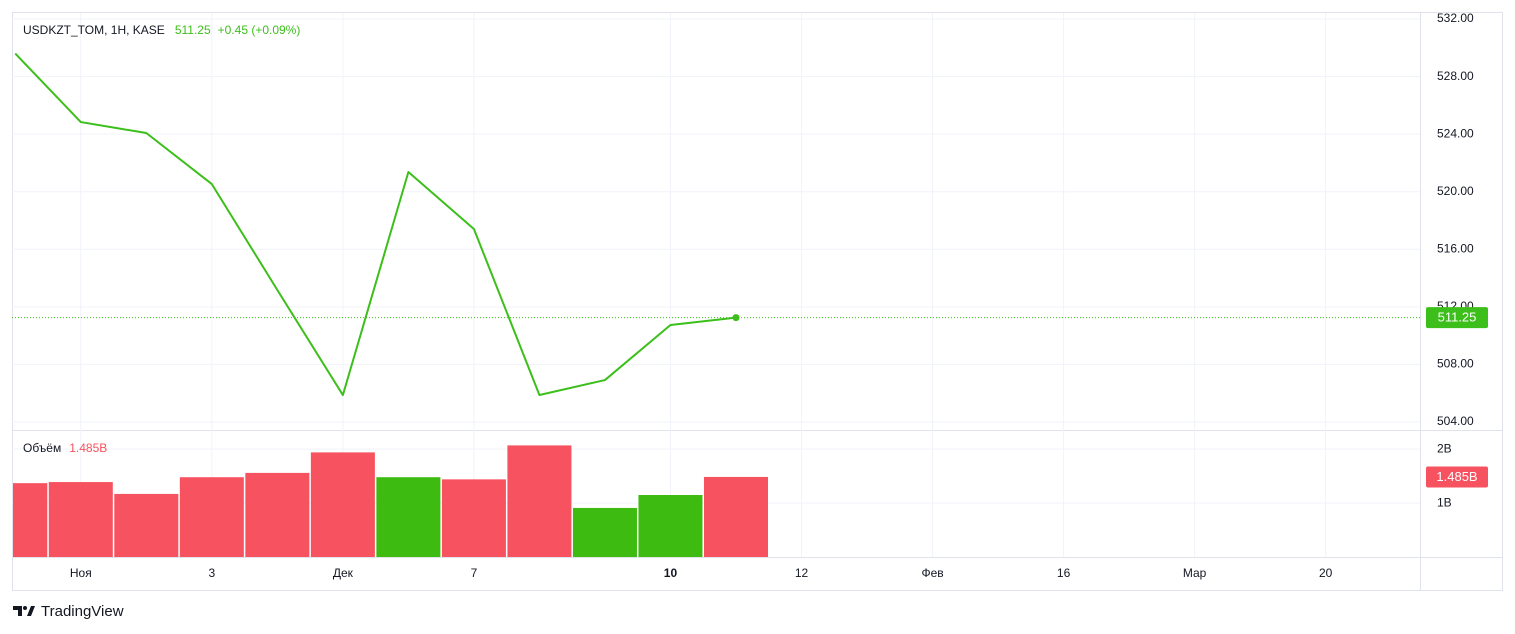 This screenshot has height=634, width=1515. What do you see at coordinates (1444, 448) in the screenshot?
I see `y-tick-label: 2B` at bounding box center [1444, 448].